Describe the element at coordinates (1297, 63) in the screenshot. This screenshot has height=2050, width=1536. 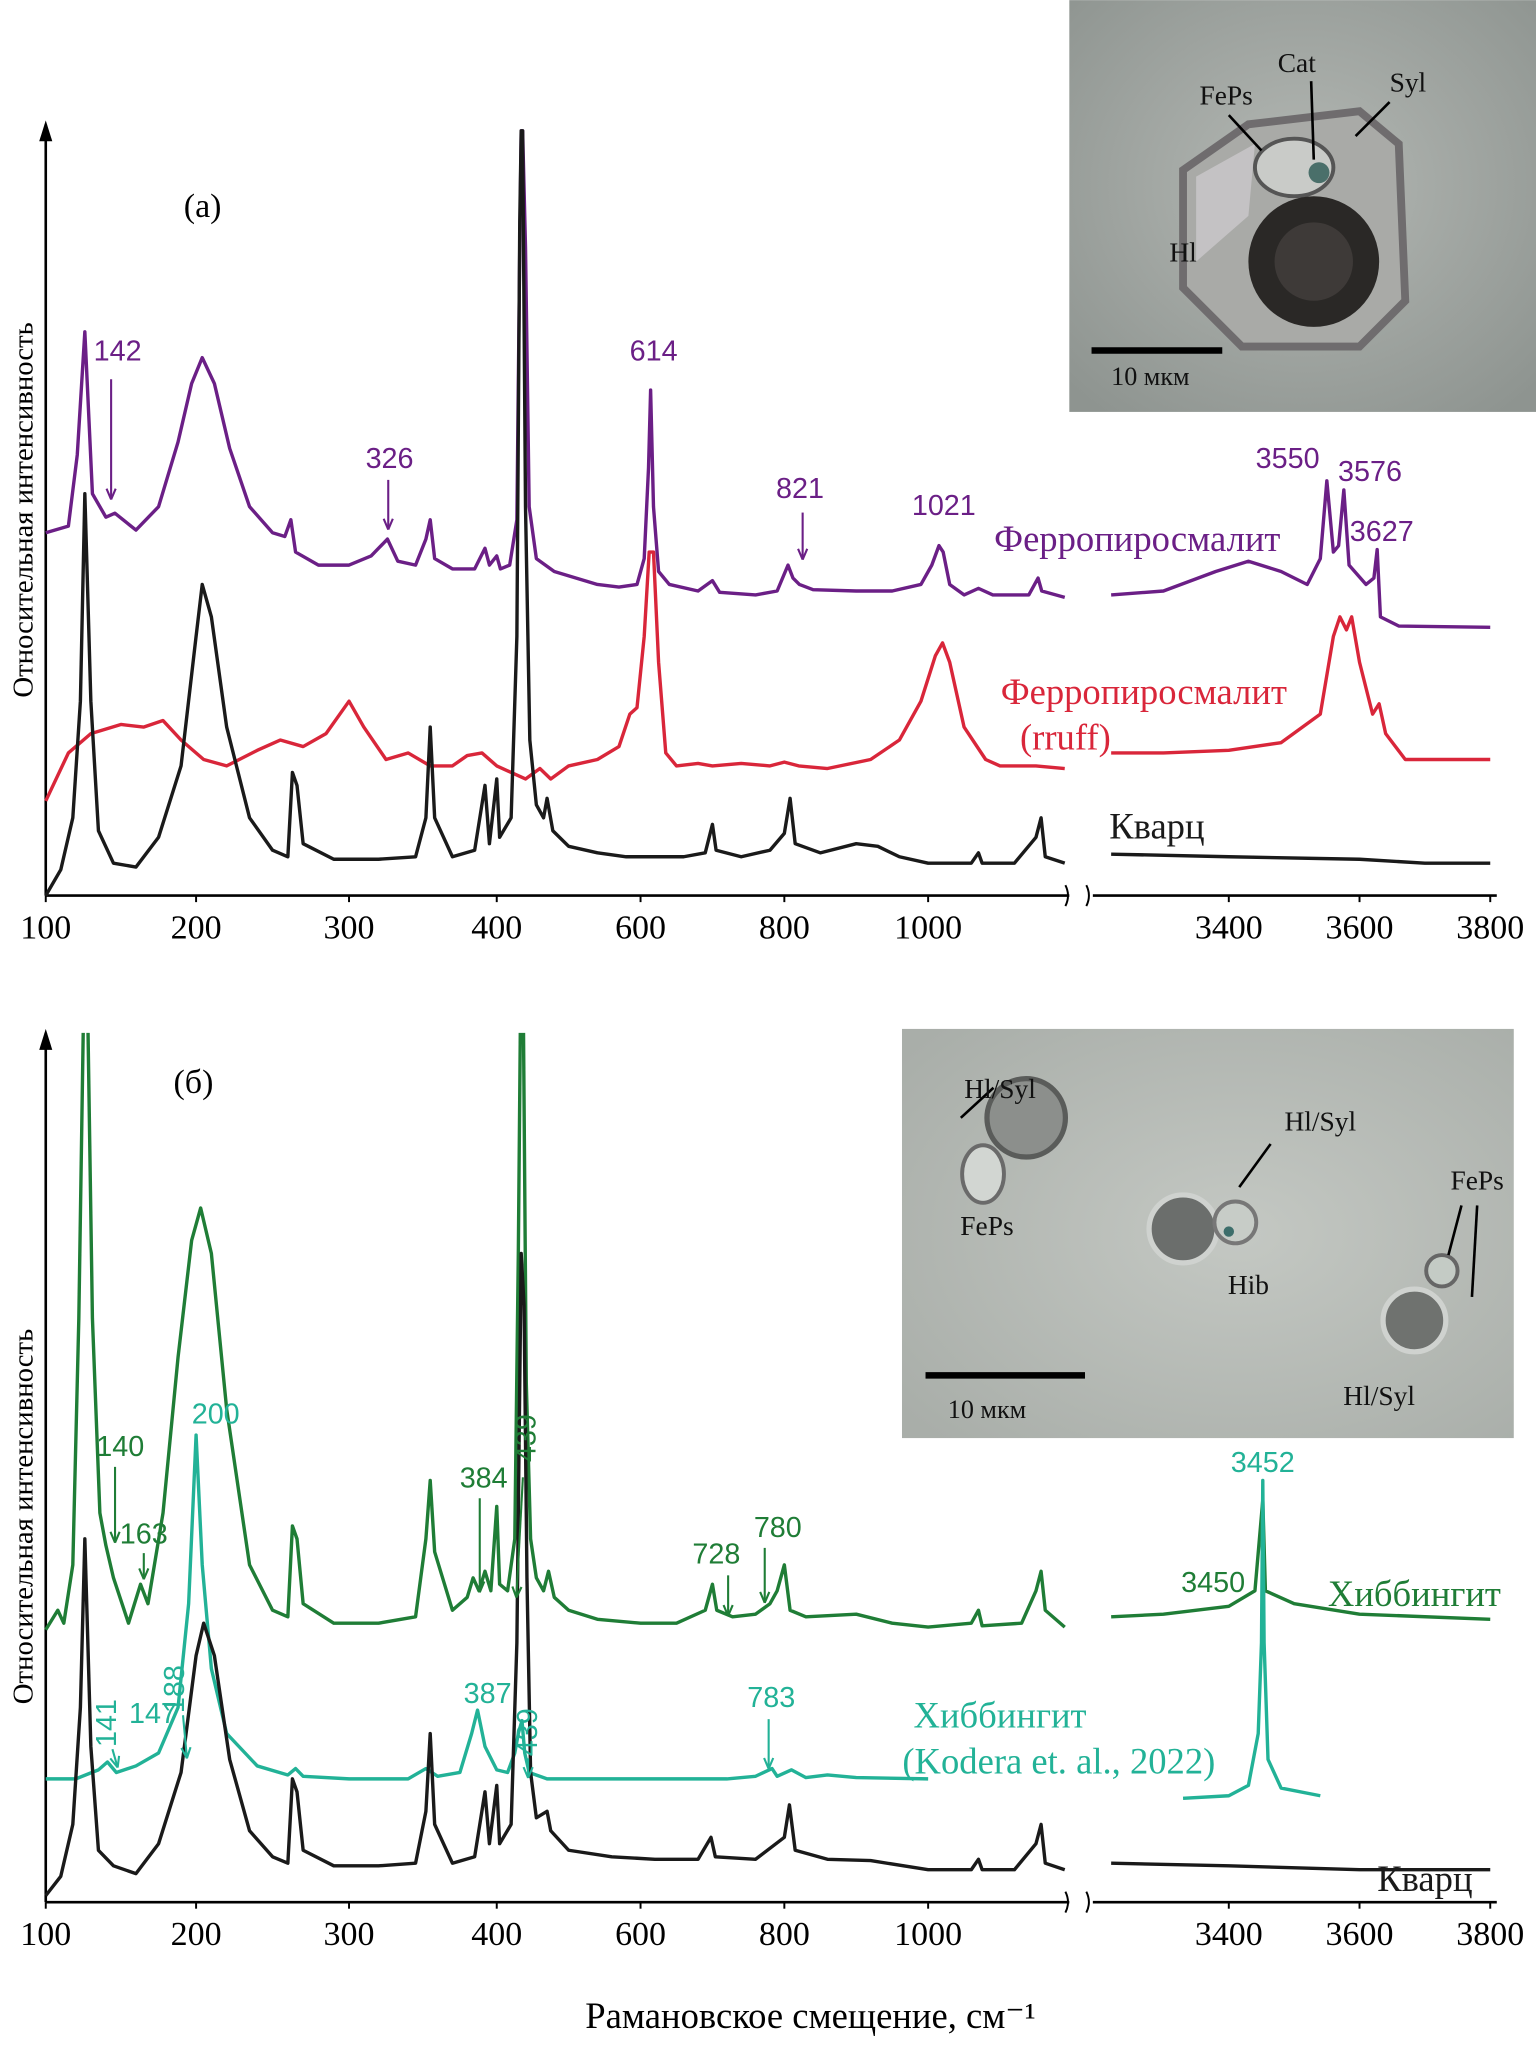
I see `inset-label: Cat` at that location.